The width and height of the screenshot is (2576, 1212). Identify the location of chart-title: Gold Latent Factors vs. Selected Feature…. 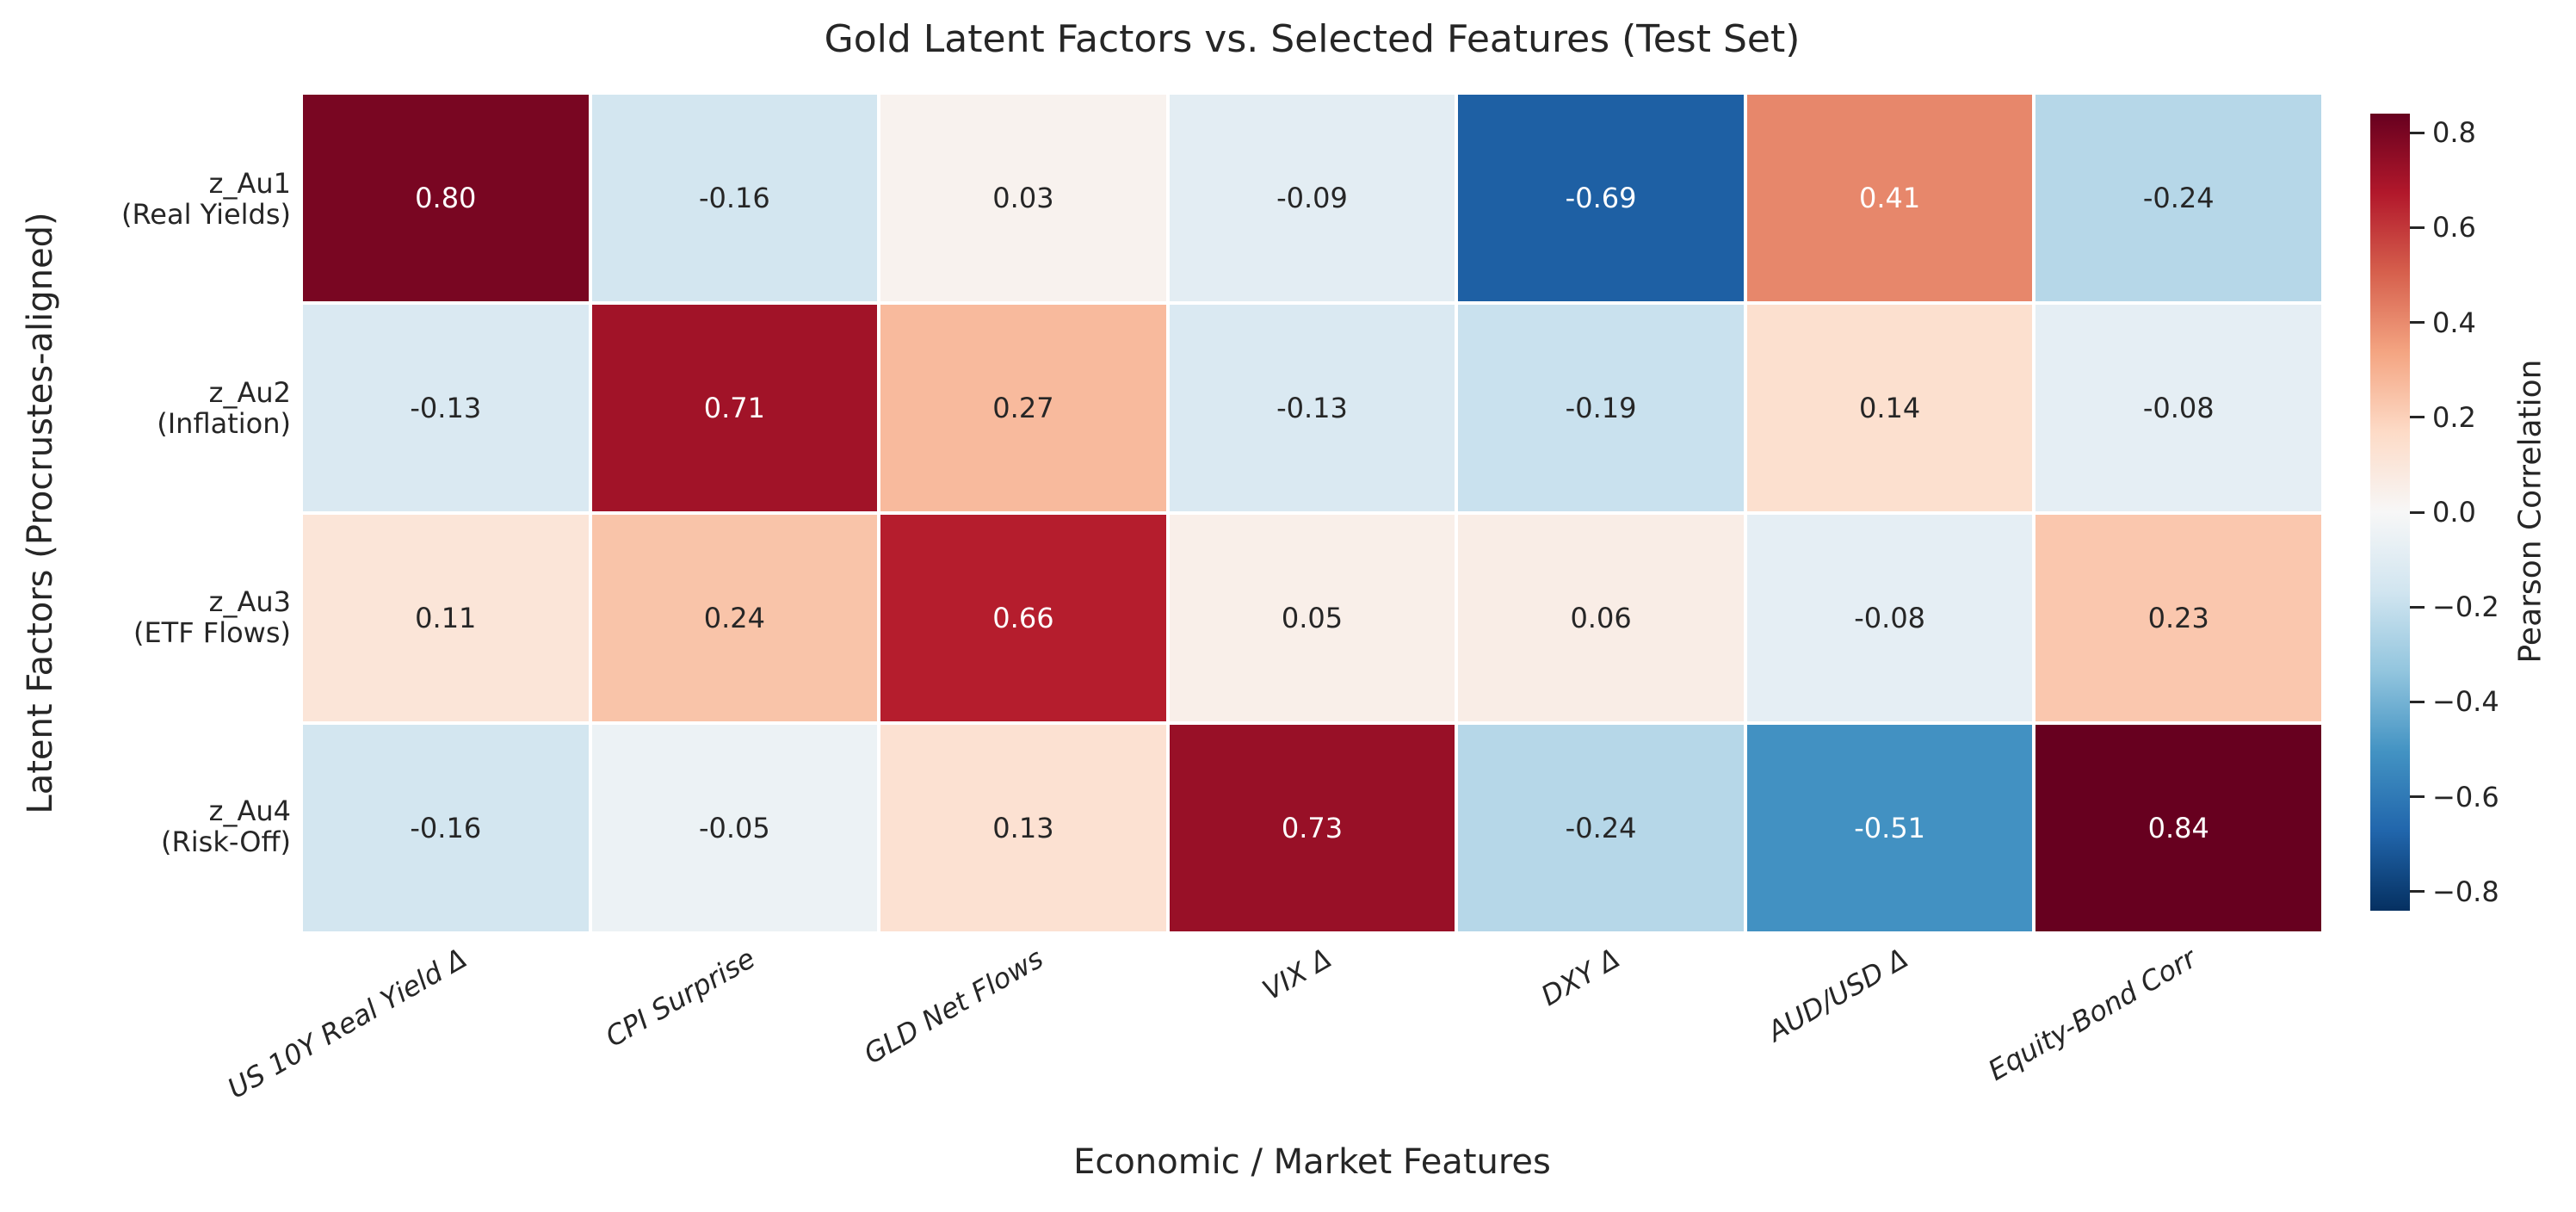
(1312, 39).